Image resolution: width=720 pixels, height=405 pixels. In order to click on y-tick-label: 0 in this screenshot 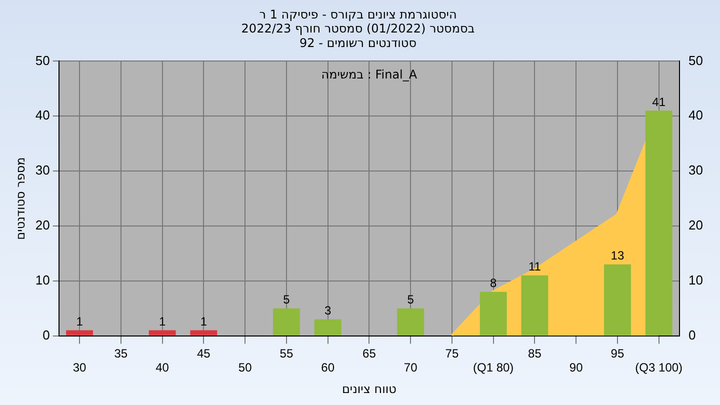, I will do `click(46, 334)`.